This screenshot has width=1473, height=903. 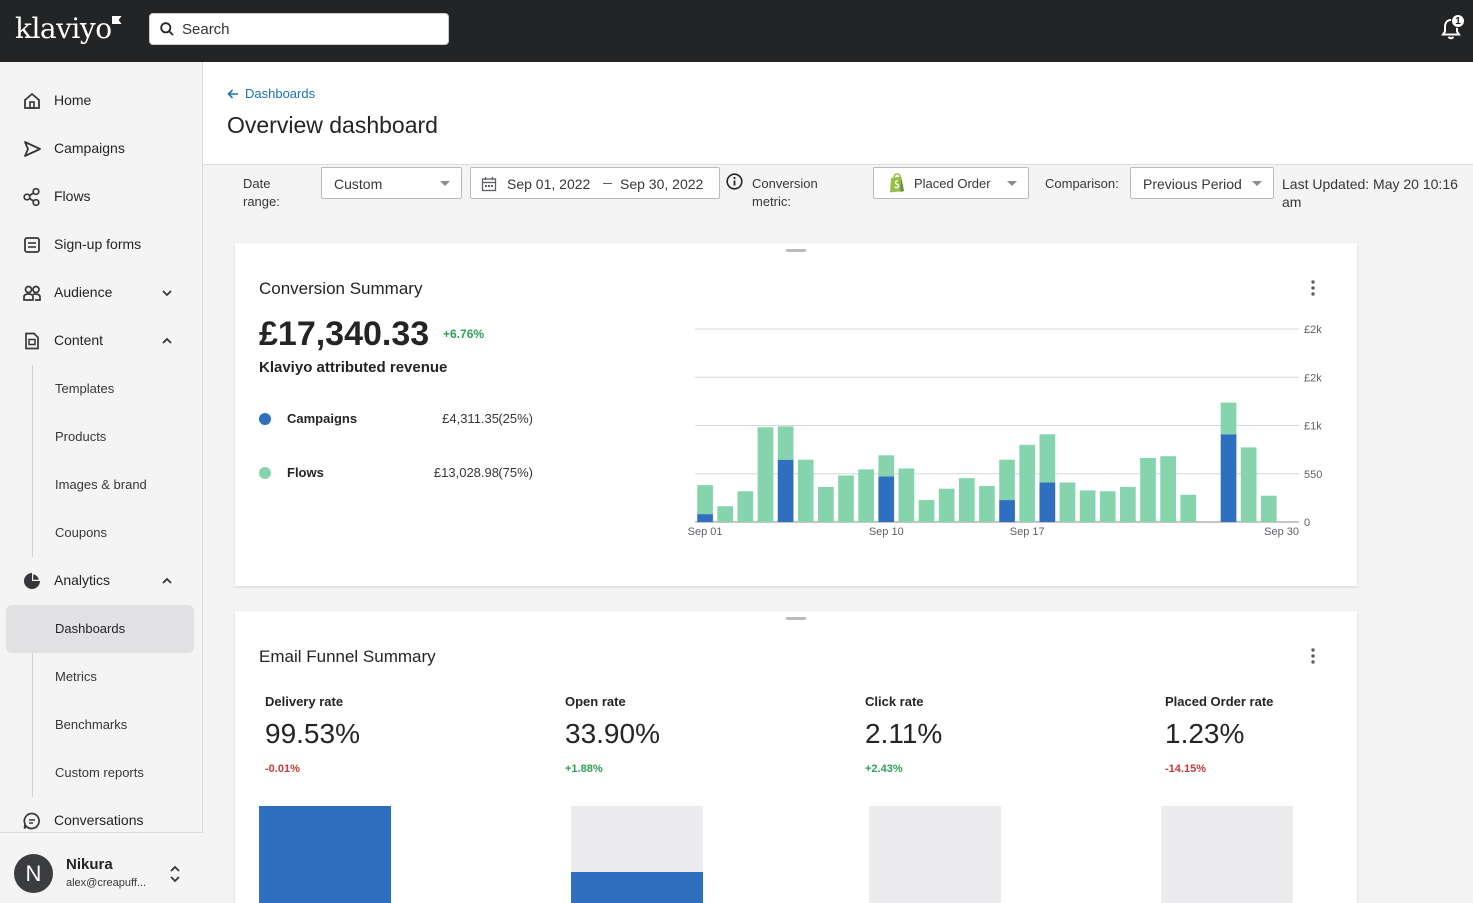 What do you see at coordinates (101, 389) in the screenshot?
I see `sidebar-subitem-templates: Templates` at bounding box center [101, 389].